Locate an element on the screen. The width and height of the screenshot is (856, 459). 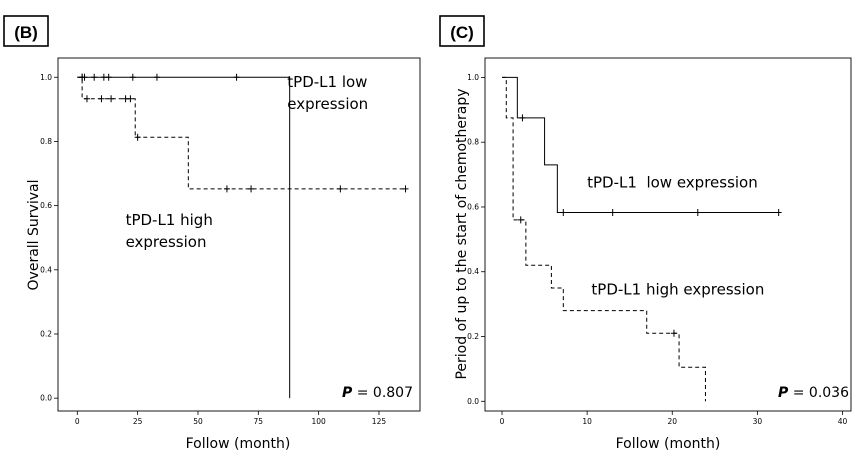
panel-c-label-box is located at coordinates (462, 31).